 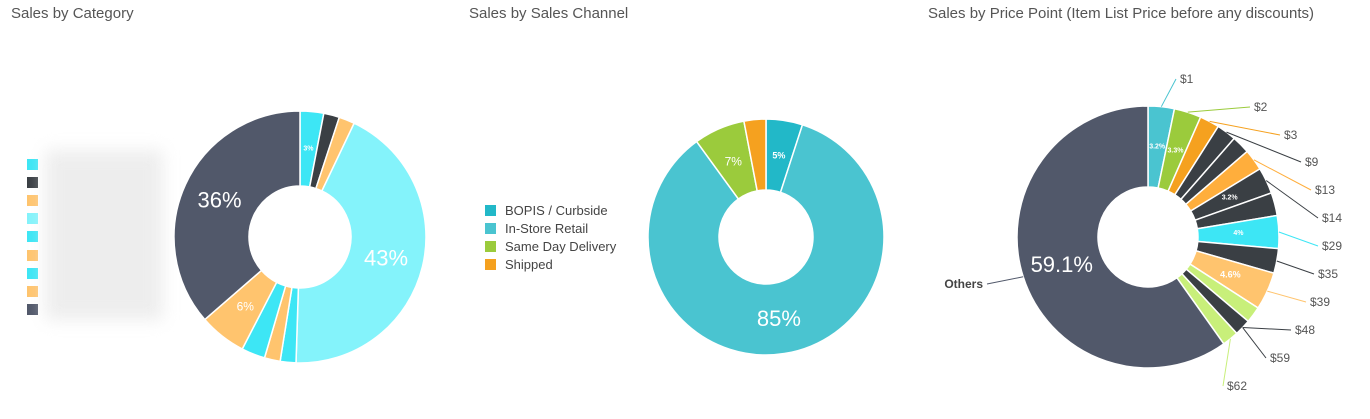 I want to click on channel-slice-same-day-delivery, so click(x=727, y=160).